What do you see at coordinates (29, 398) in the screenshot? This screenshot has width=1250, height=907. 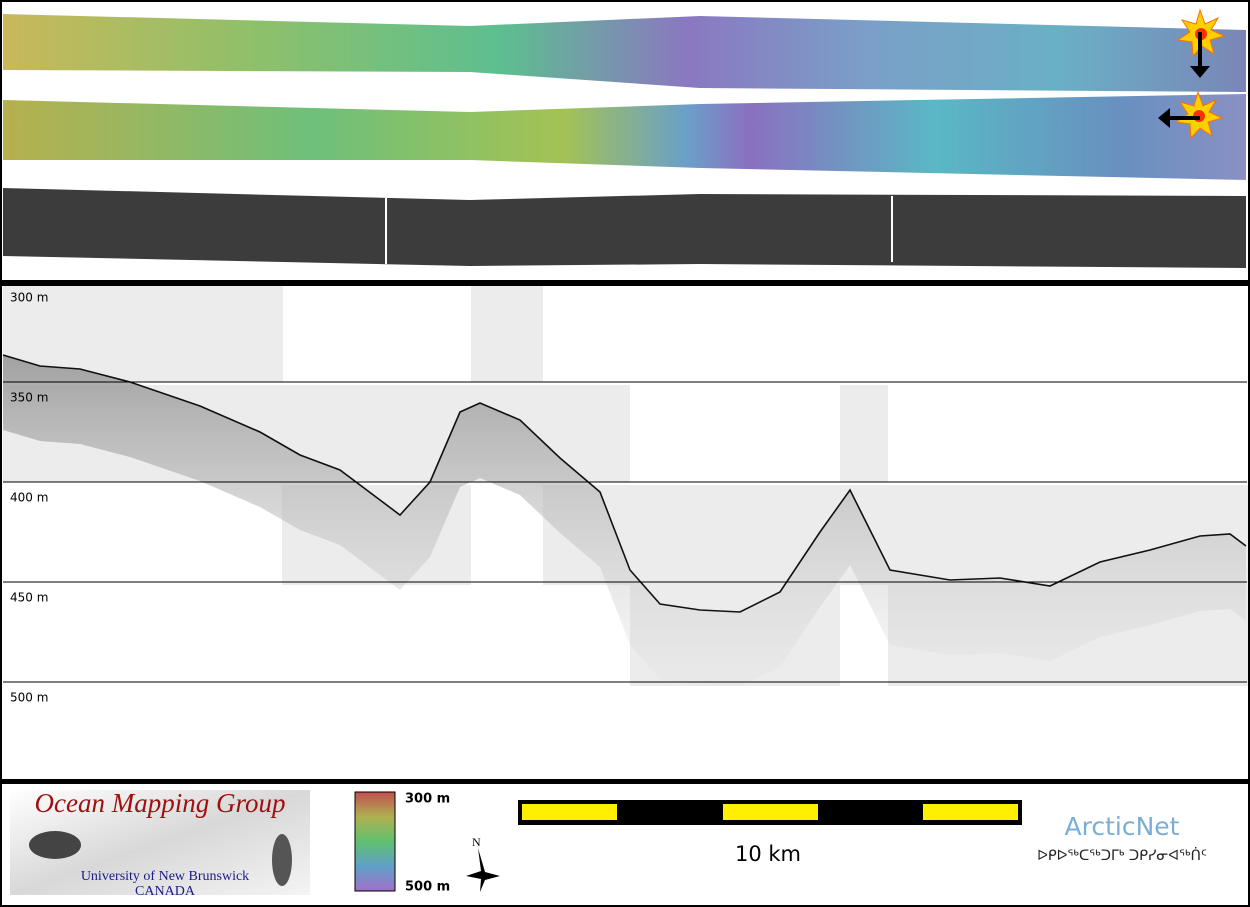 I see `depth-label: 350 m` at bounding box center [29, 398].